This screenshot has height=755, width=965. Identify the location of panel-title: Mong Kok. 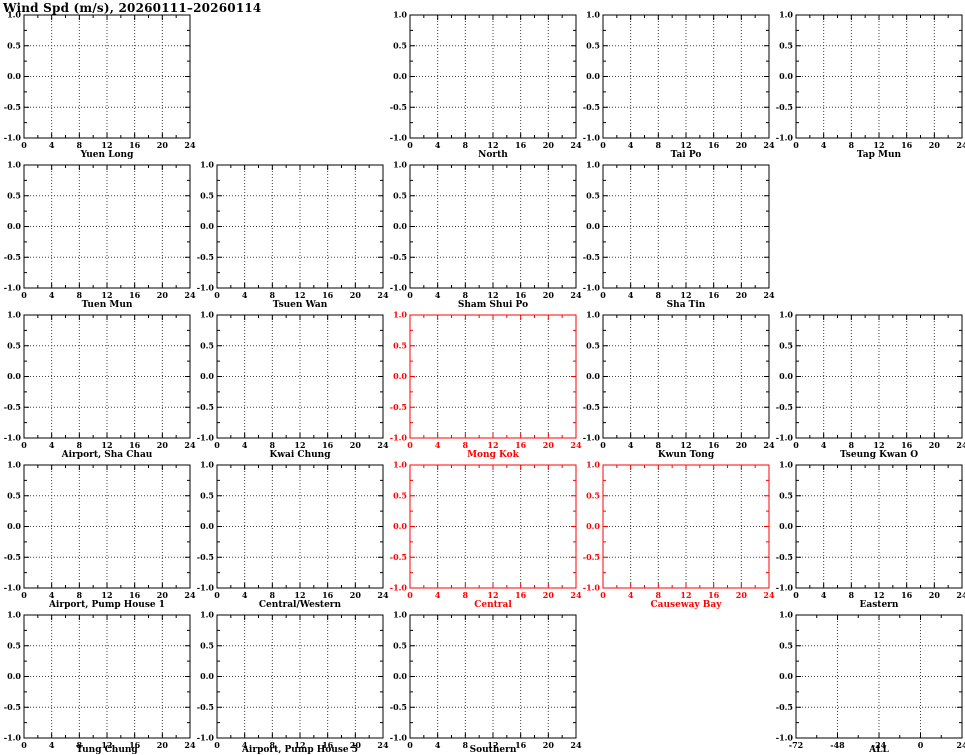
(493, 455).